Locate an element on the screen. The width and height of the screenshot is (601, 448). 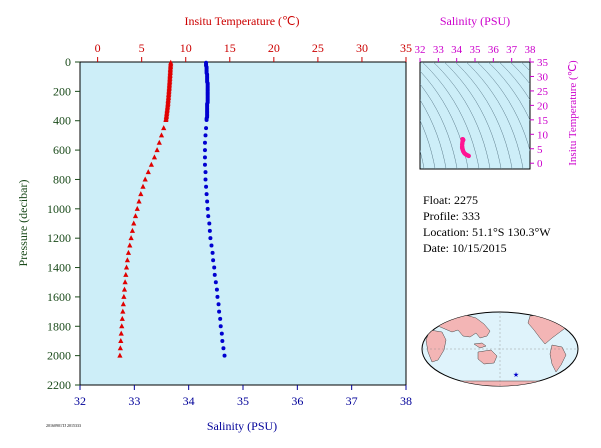
temperature-tick-label: 10 is located at coordinates (186, 48).